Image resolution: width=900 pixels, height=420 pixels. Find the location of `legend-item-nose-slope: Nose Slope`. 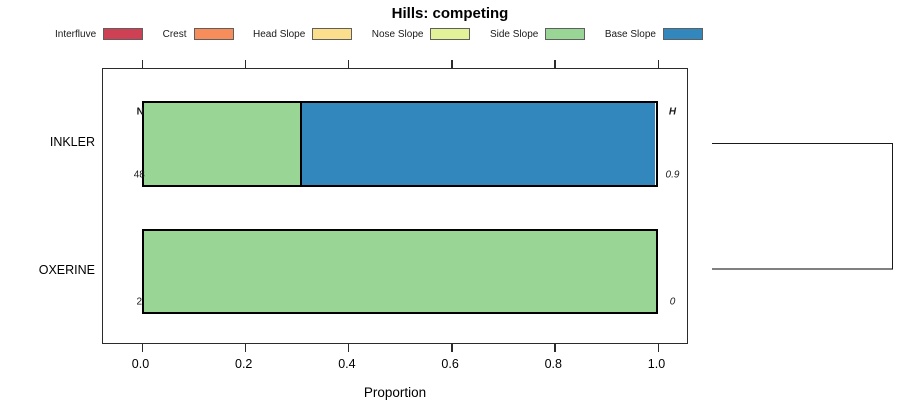

legend-item-nose-slope: Nose Slope is located at coordinates (421, 34).